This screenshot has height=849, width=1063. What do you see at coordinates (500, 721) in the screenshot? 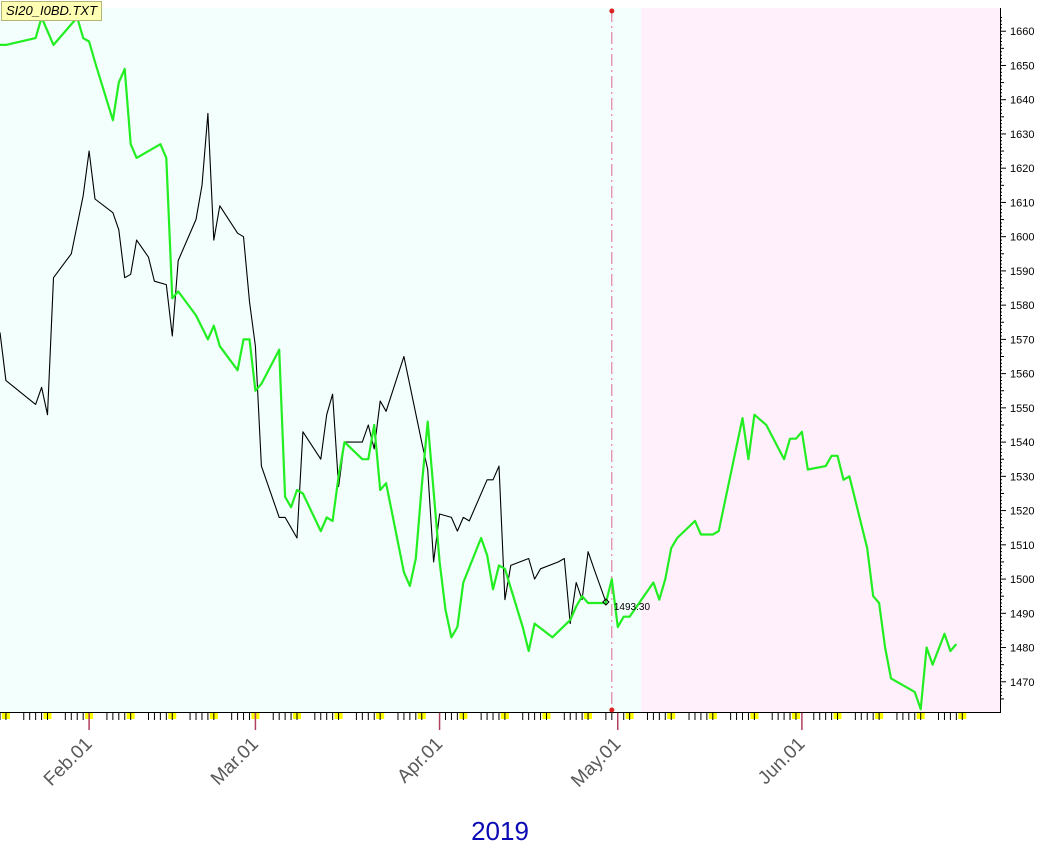
I see `x-ticks` at bounding box center [500, 721].